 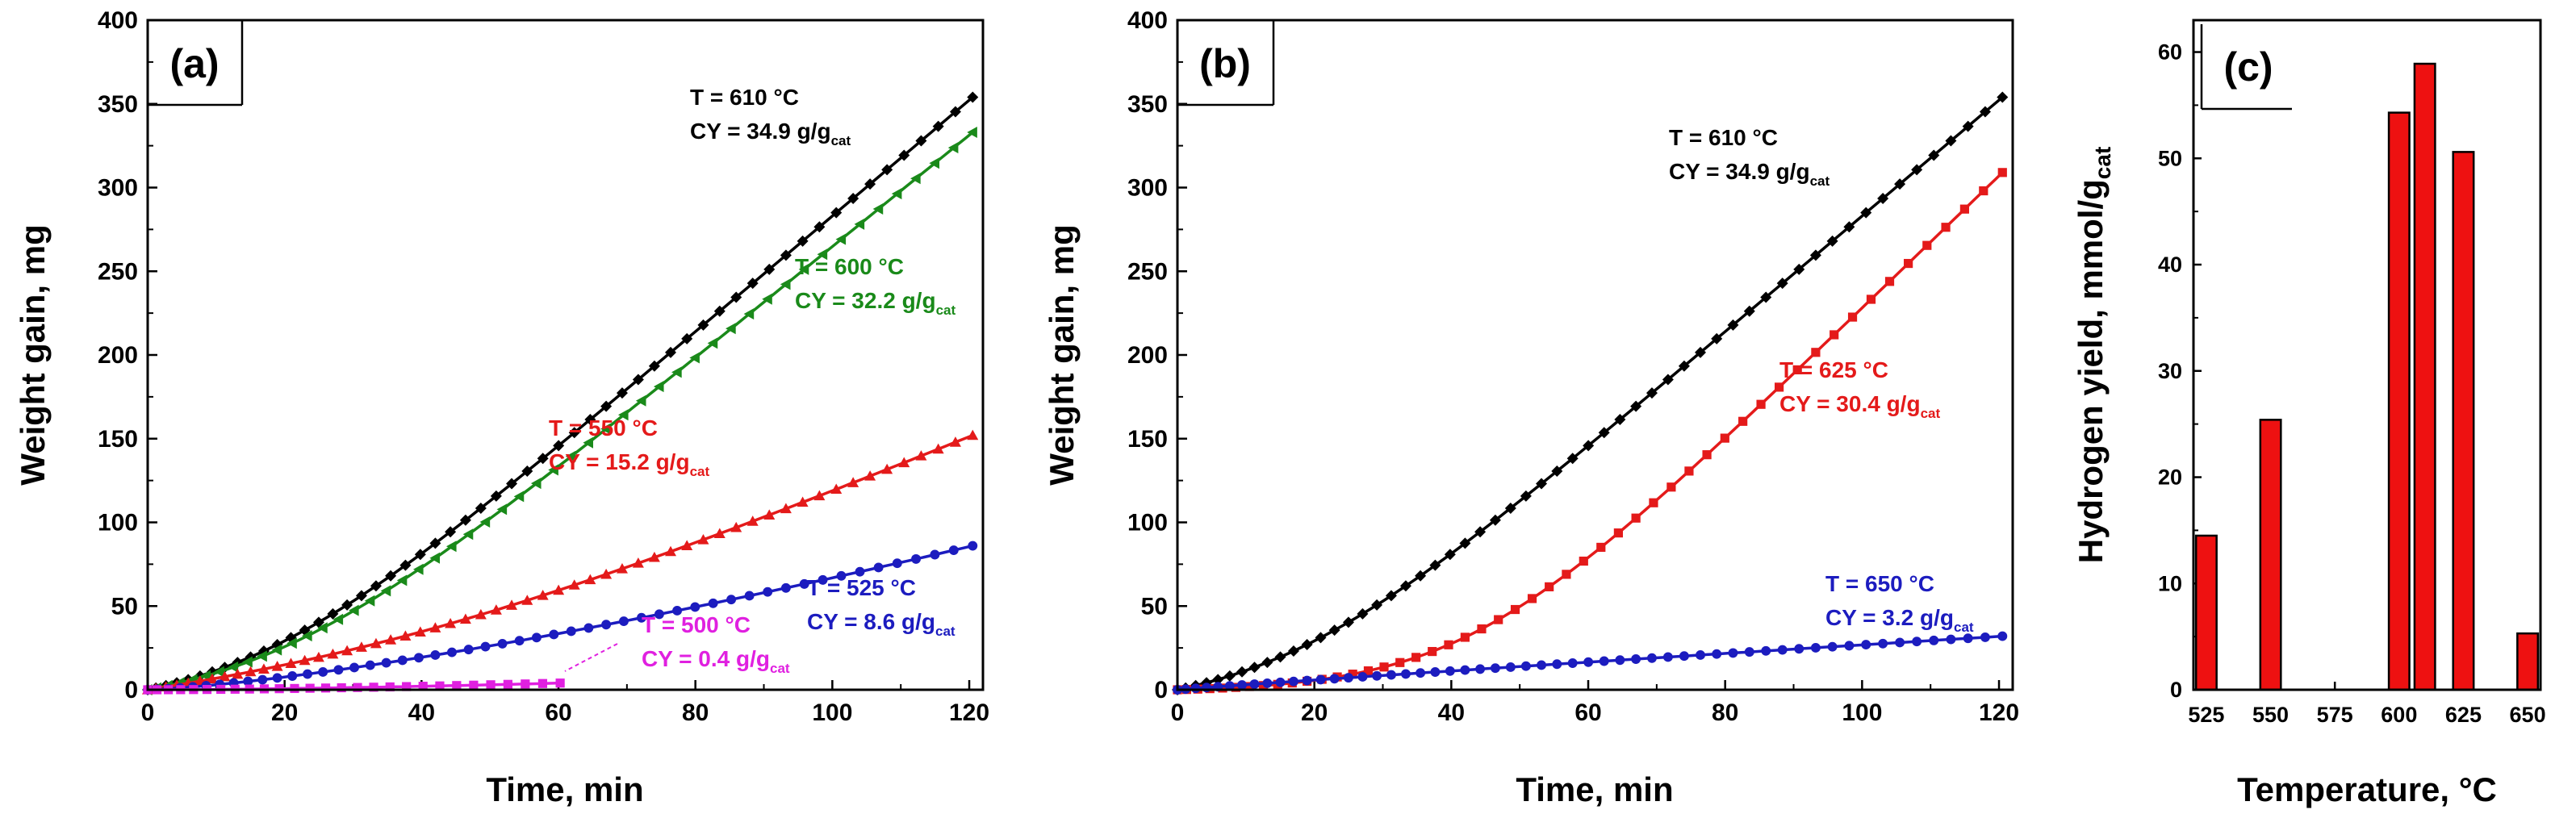 I want to click on y-tick-label: 200, so click(x=1147, y=355).